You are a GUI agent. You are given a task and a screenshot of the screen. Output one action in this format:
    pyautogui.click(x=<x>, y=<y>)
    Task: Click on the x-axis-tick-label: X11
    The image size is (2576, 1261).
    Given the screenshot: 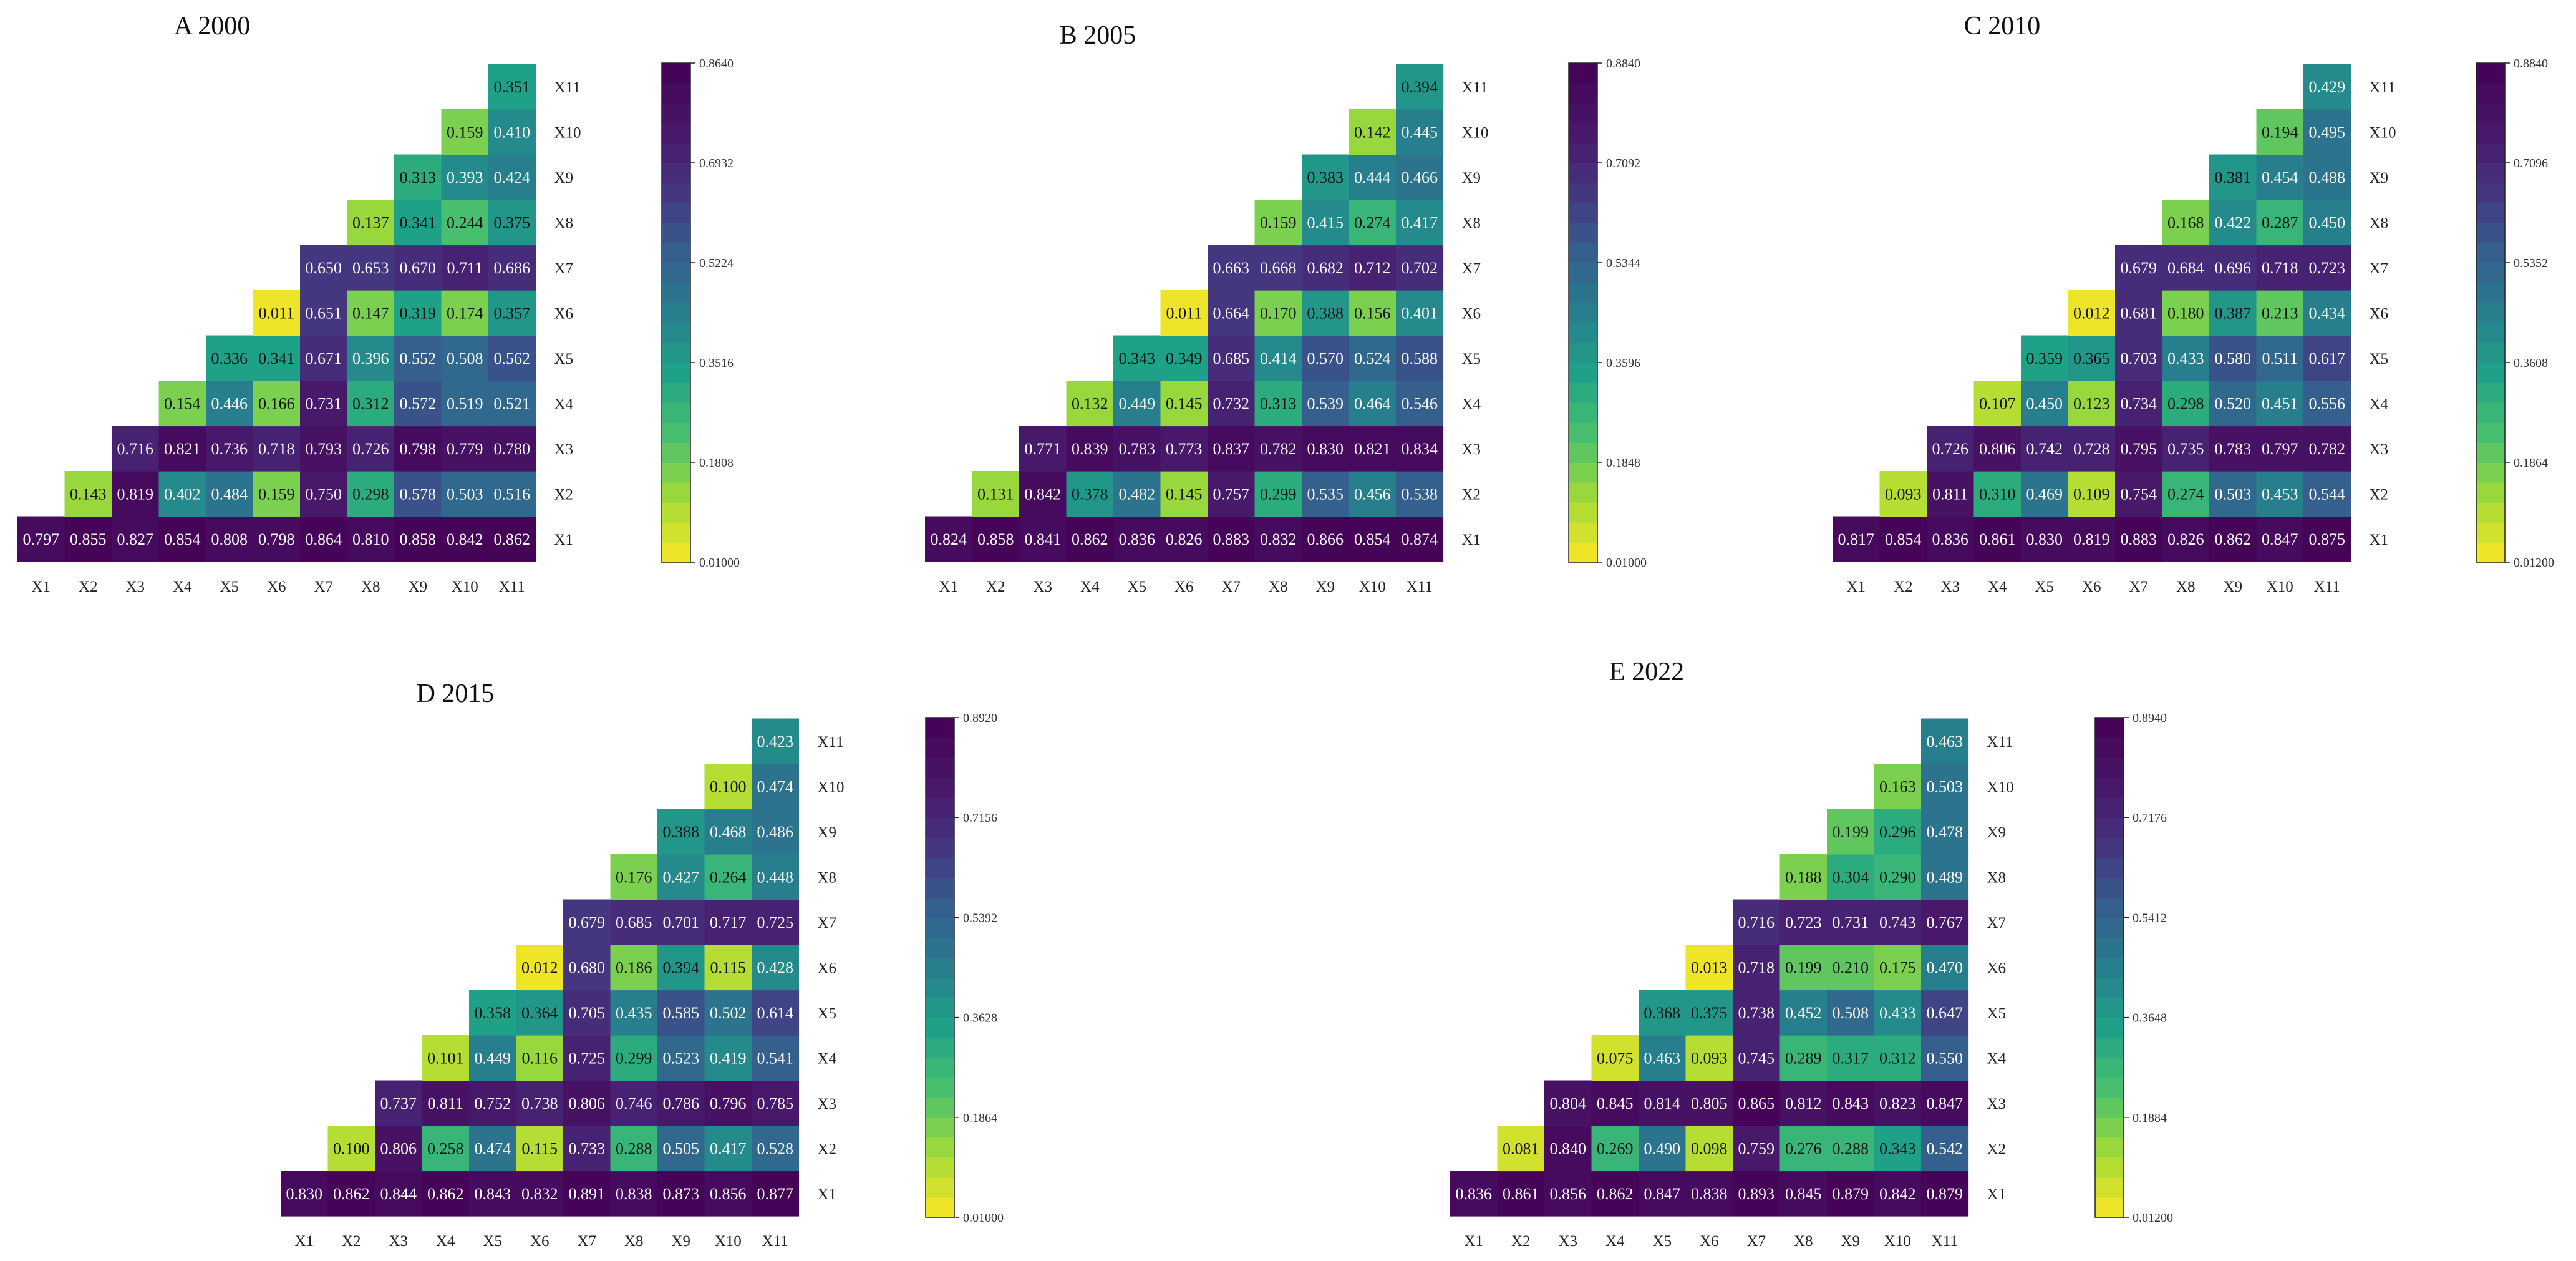 What is the action you would take?
    pyautogui.click(x=1420, y=586)
    